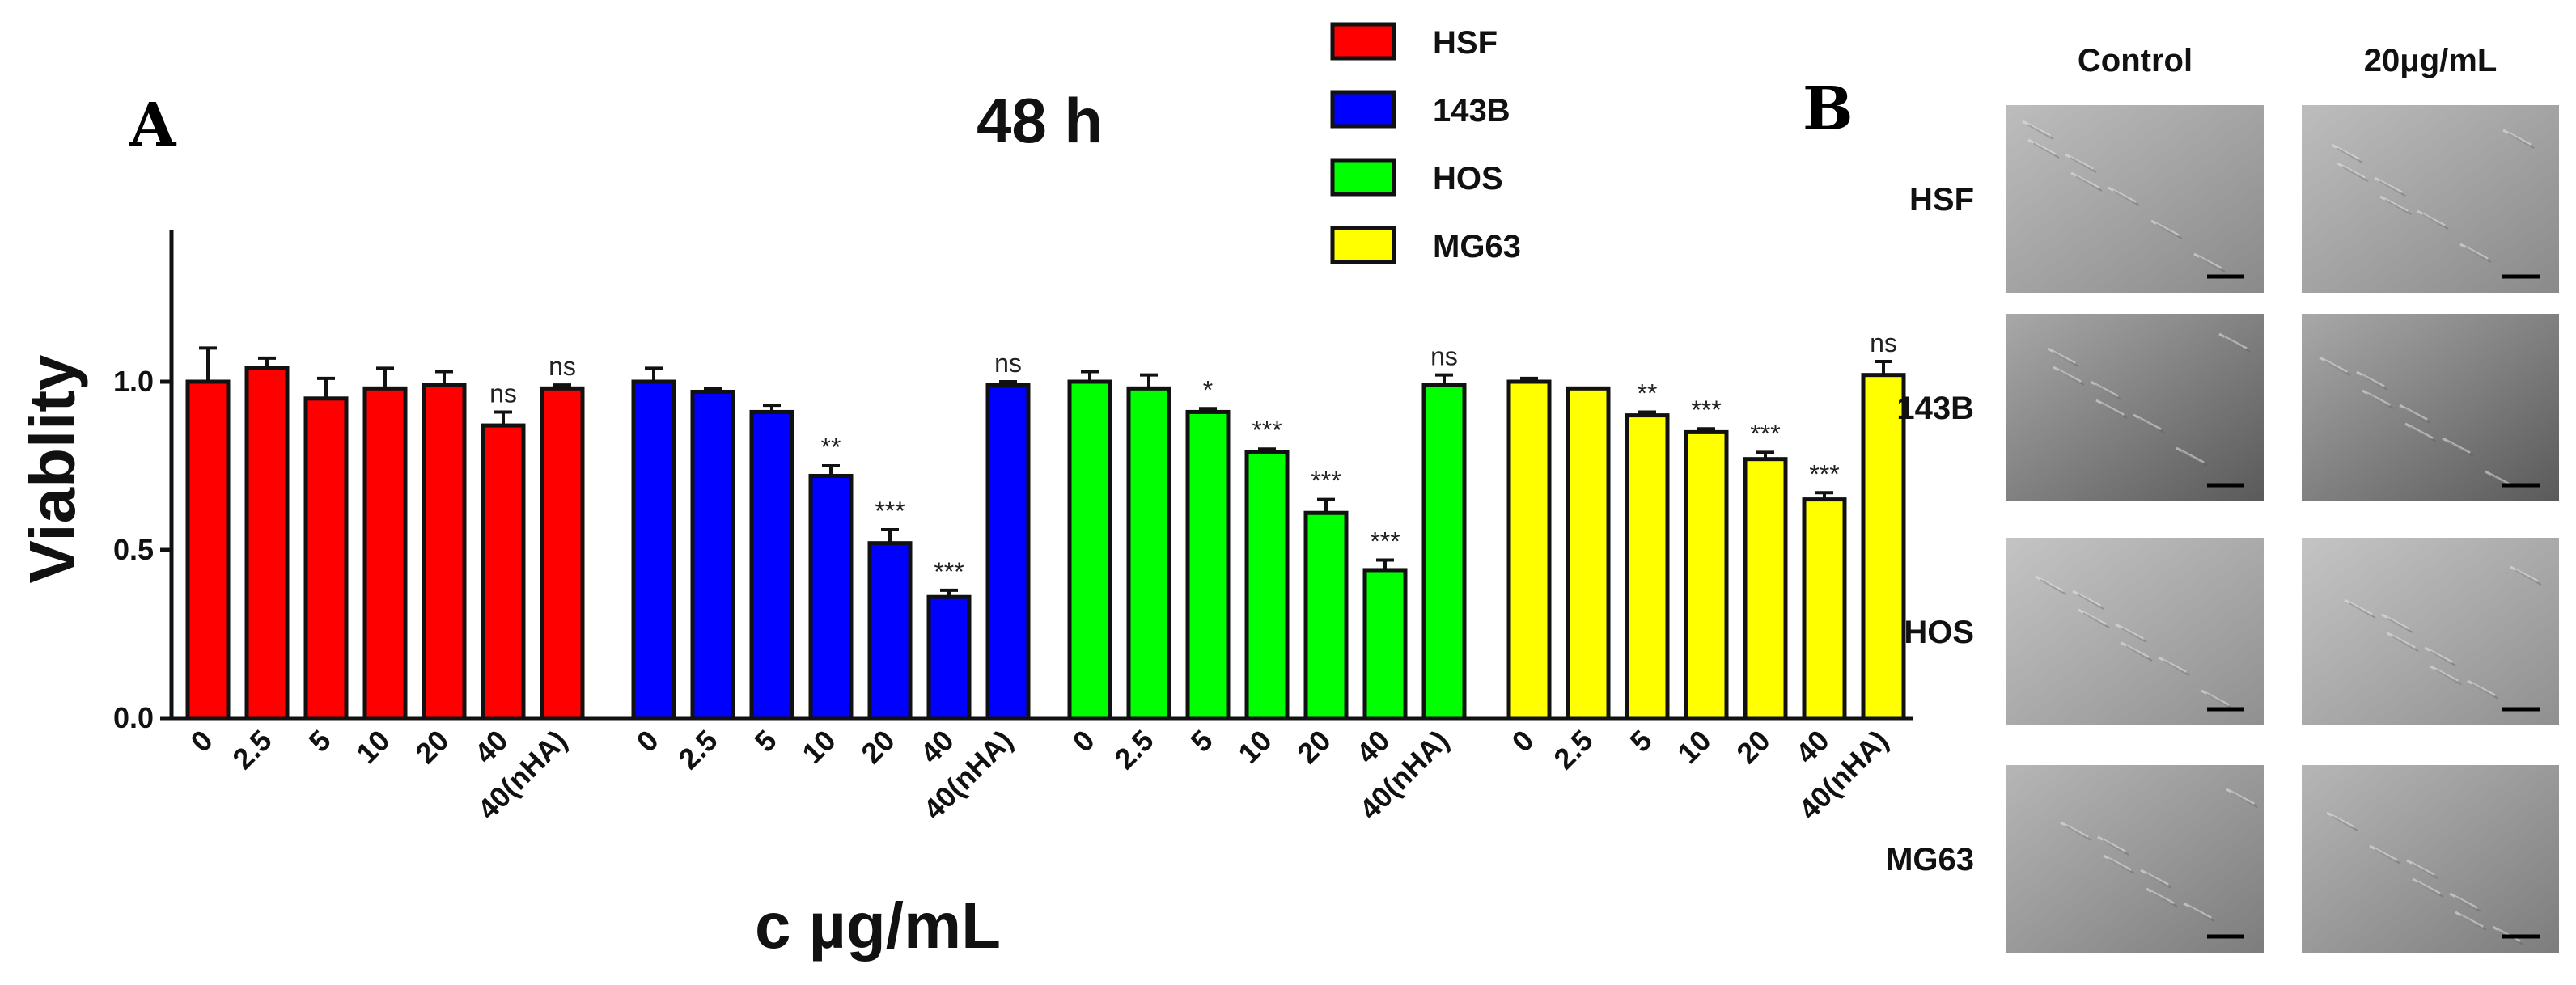 The image size is (2576, 985). What do you see at coordinates (1930, 859) in the screenshot?
I see `micrograph-row-label: MG63` at bounding box center [1930, 859].